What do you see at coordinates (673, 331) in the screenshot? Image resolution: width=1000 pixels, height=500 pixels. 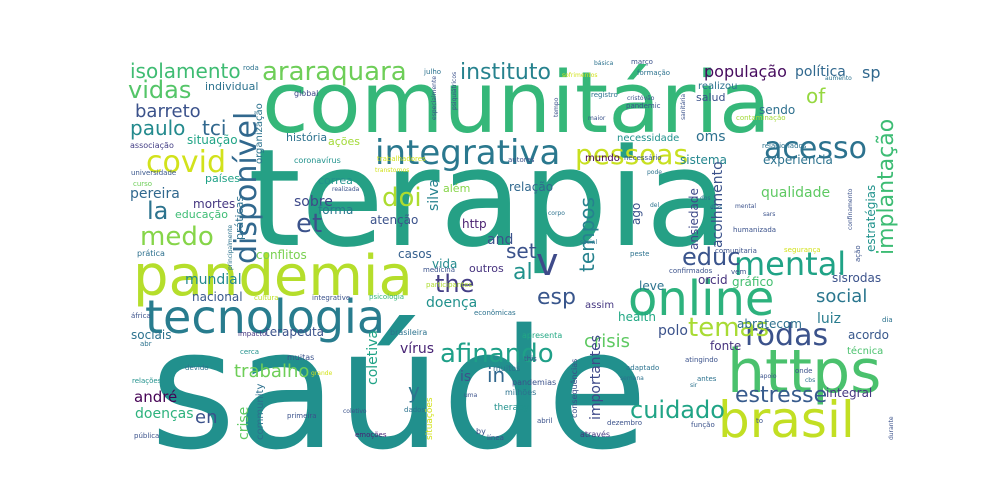 I see `word-polo: polo` at bounding box center [673, 331].